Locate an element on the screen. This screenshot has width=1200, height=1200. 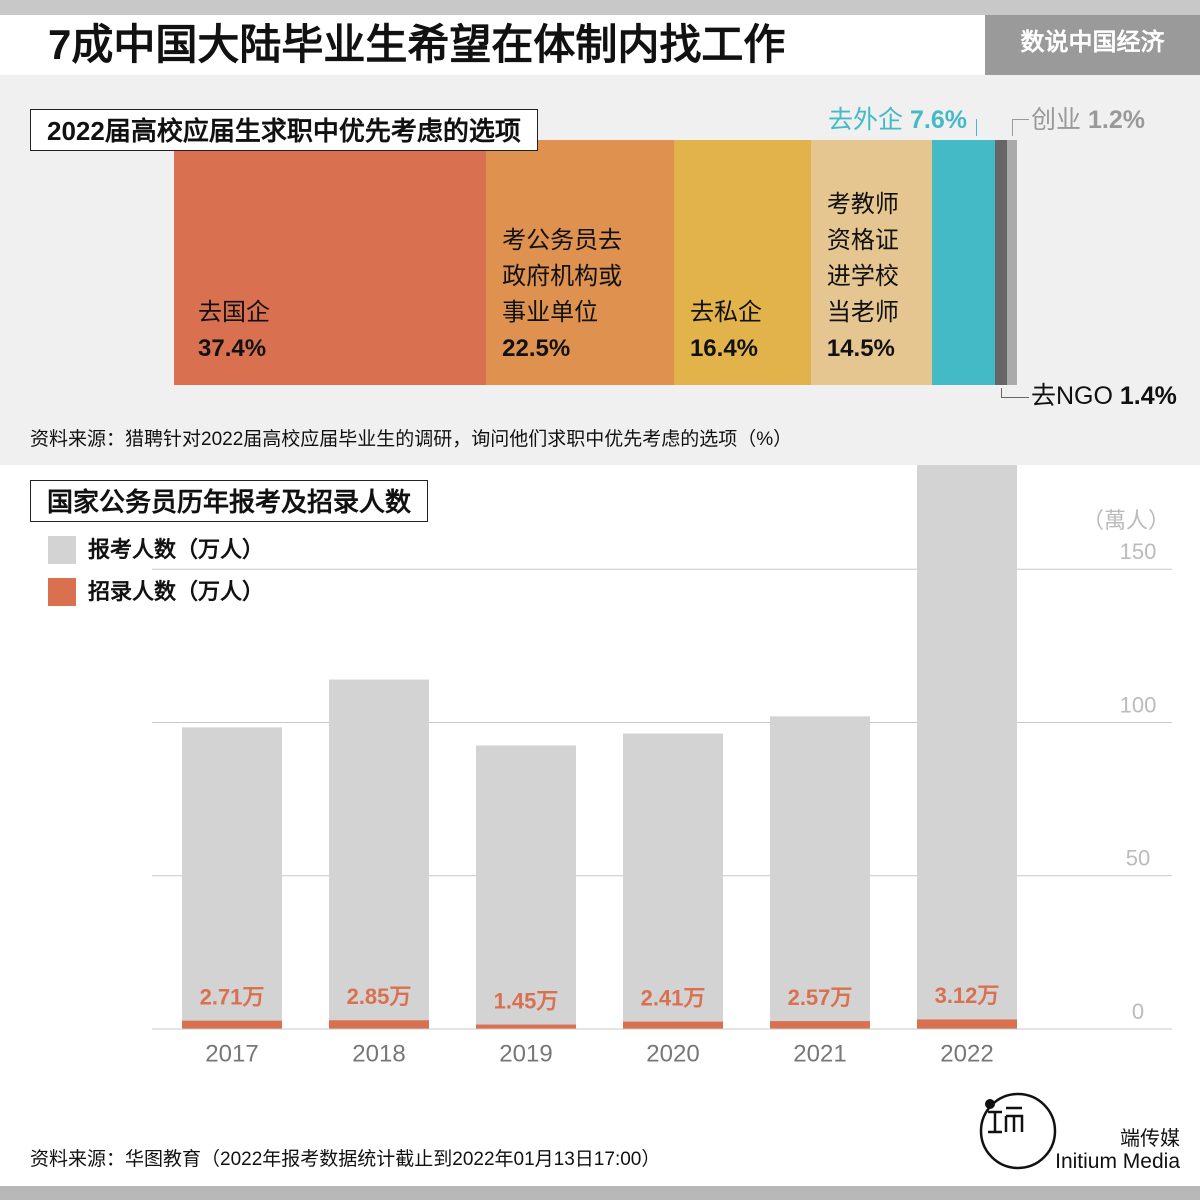
axis-label: （萬人） is located at coordinates (1126, 520).